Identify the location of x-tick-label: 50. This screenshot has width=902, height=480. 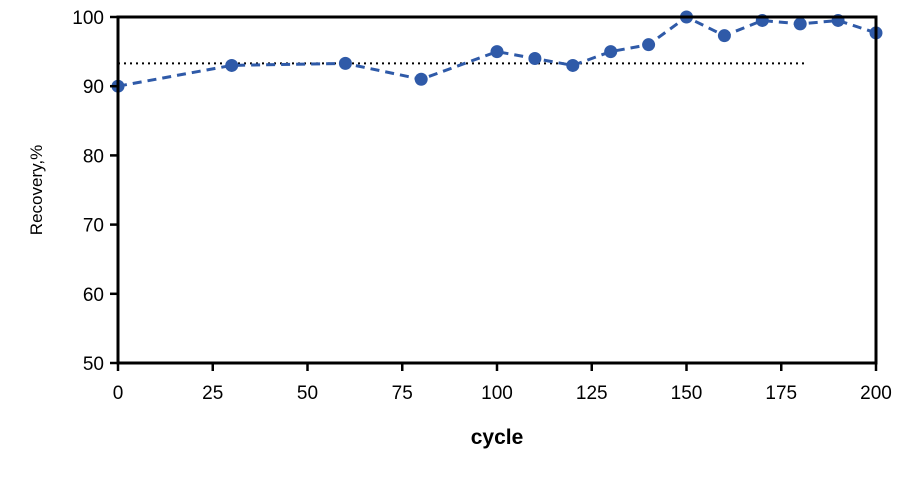
(307, 393).